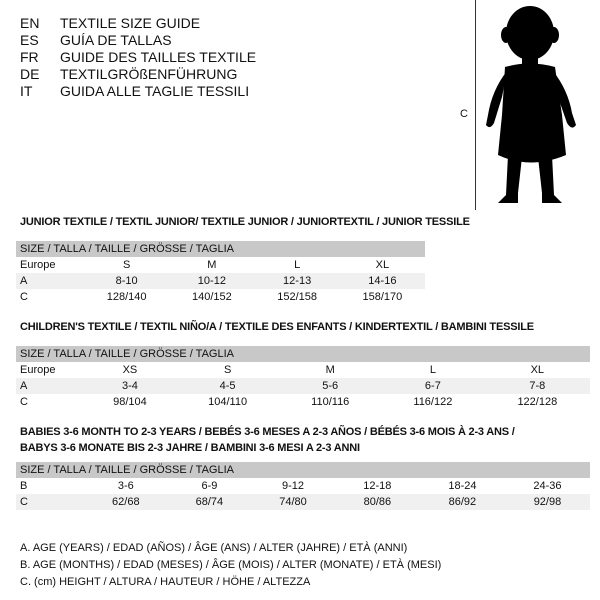 This screenshot has width=600, height=600. I want to click on lang-row: FR GUIDE DES TAILLES TEXTILE, so click(138, 57).